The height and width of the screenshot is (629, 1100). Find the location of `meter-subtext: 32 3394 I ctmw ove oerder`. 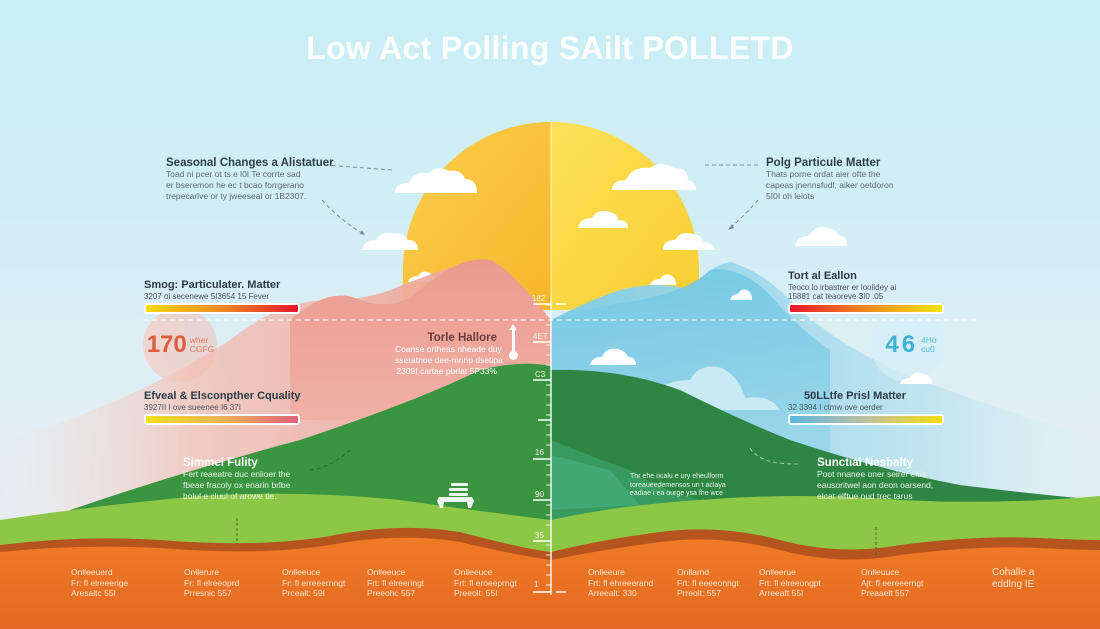

meter-subtext: 32 3394 I ctmw ove oerder is located at coordinates (835, 407).